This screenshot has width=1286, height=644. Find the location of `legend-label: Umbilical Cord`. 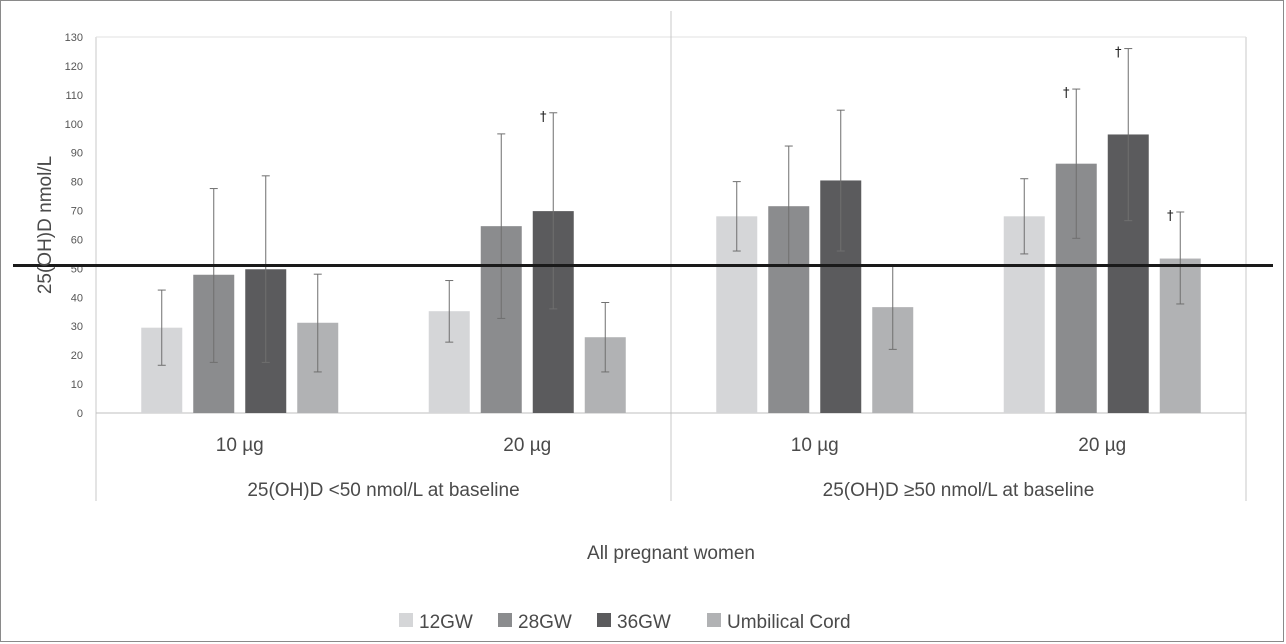

legend-label: Umbilical Cord is located at coordinates (789, 622).